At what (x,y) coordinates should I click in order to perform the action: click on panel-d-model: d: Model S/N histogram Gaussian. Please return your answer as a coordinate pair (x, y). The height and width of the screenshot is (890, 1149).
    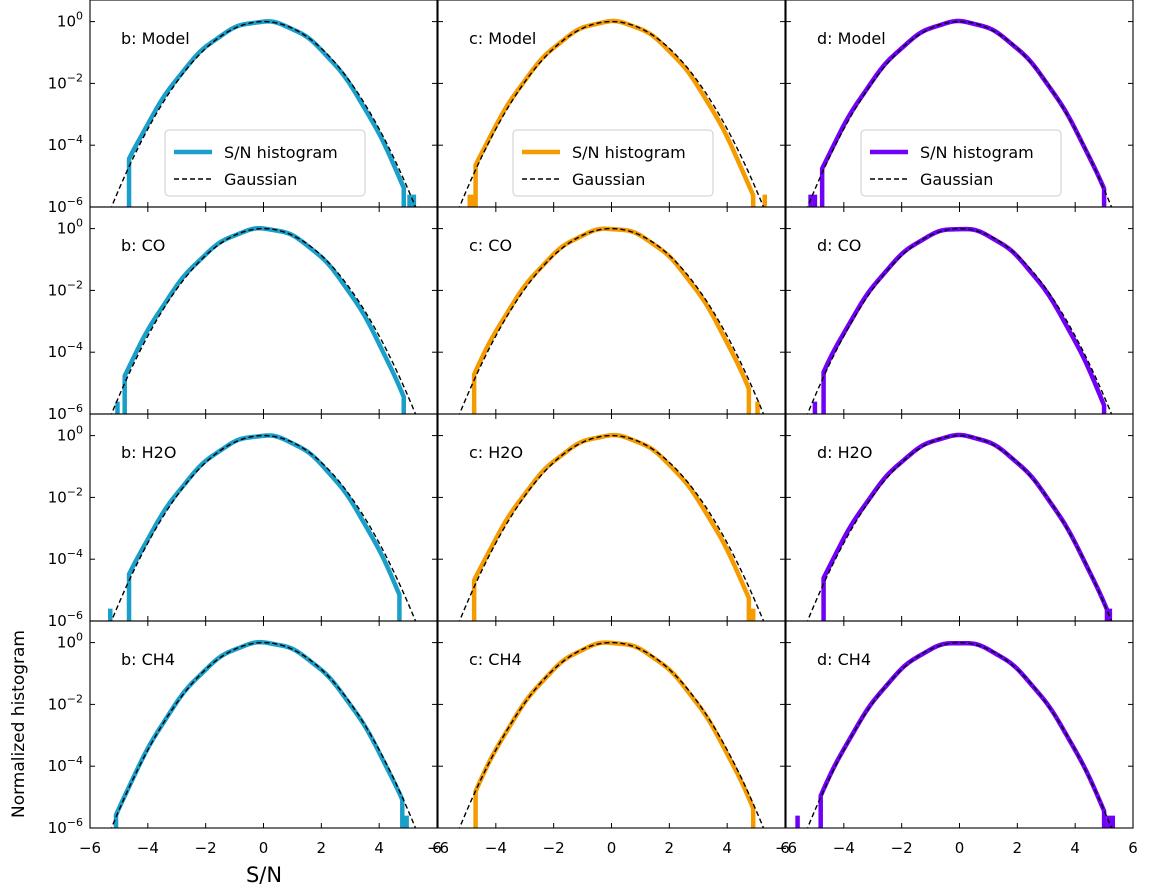
    Looking at the image, I should click on (959, 104).